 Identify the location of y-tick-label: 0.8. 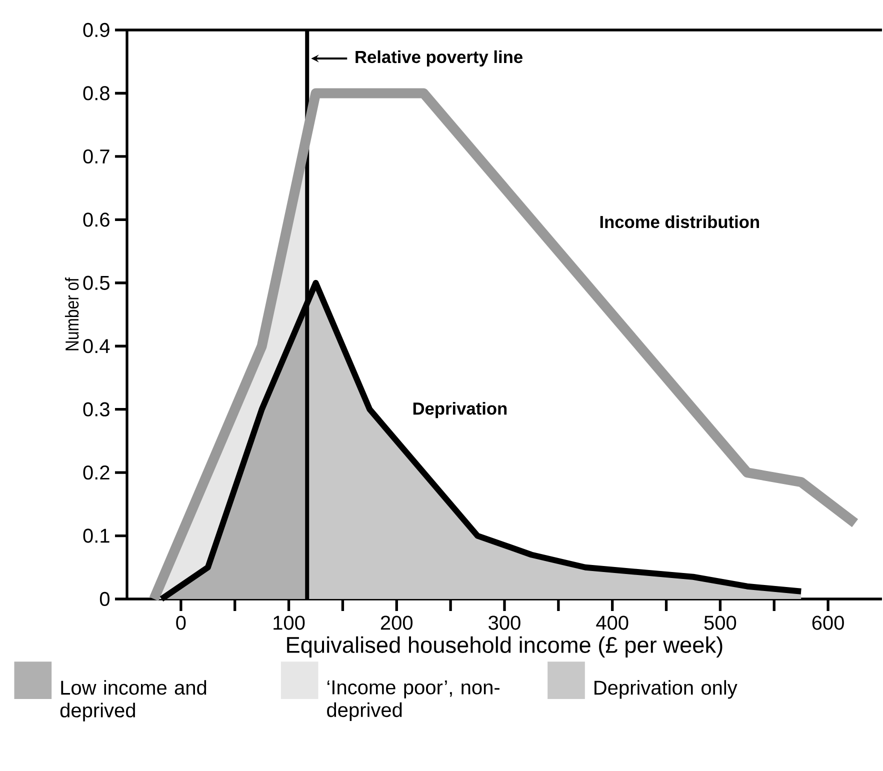
(96, 93).